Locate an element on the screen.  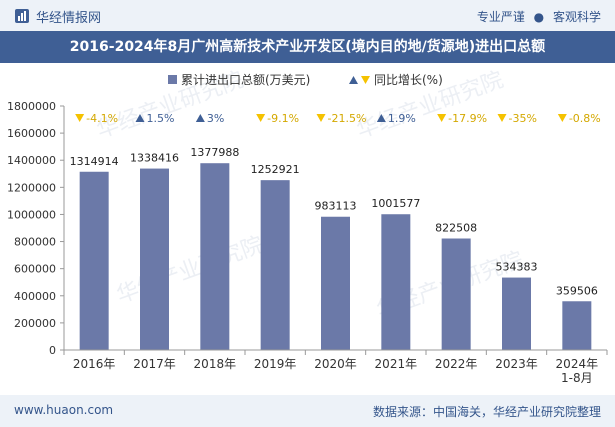
watermark-text: 华经产业研究院 is located at coordinates (190, 270).